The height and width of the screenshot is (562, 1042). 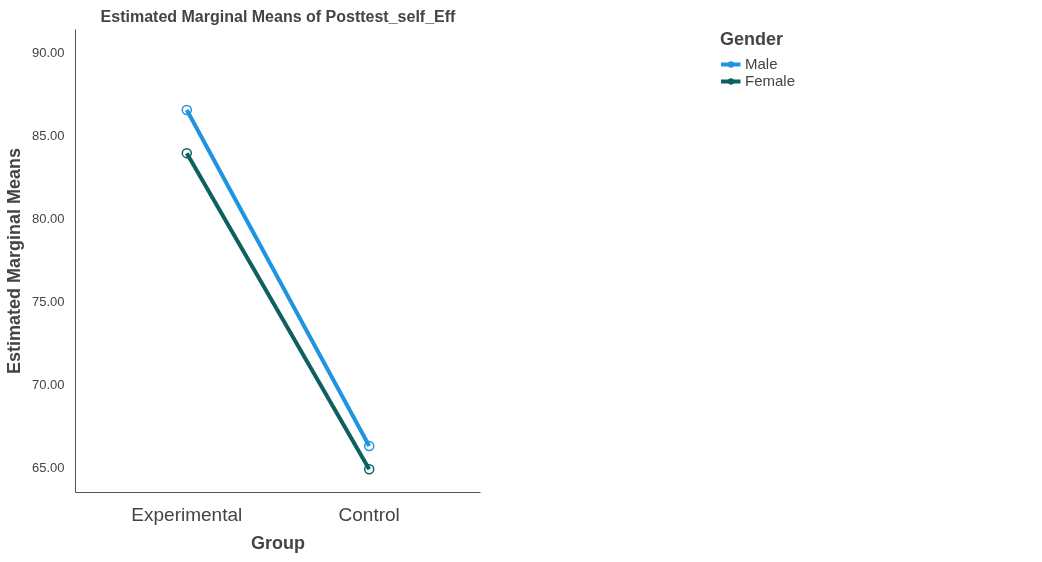 What do you see at coordinates (278, 542) in the screenshot?
I see `x-axis-title: Group` at bounding box center [278, 542].